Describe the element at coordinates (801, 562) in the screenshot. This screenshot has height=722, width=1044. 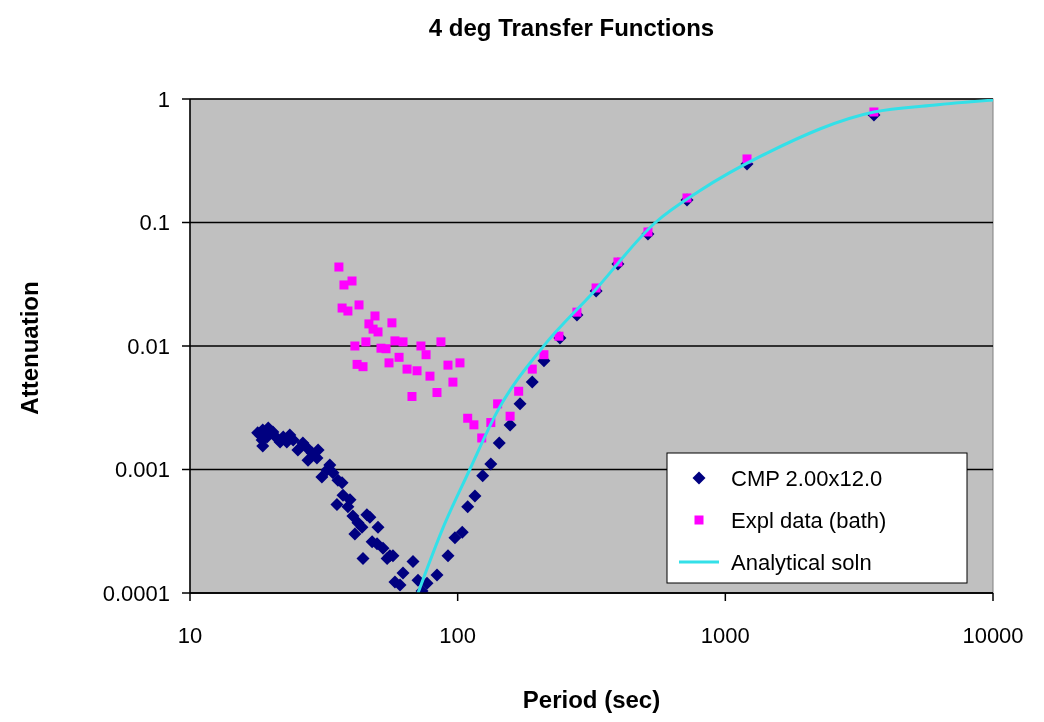
I see `legend-label: Analytical soln` at that location.